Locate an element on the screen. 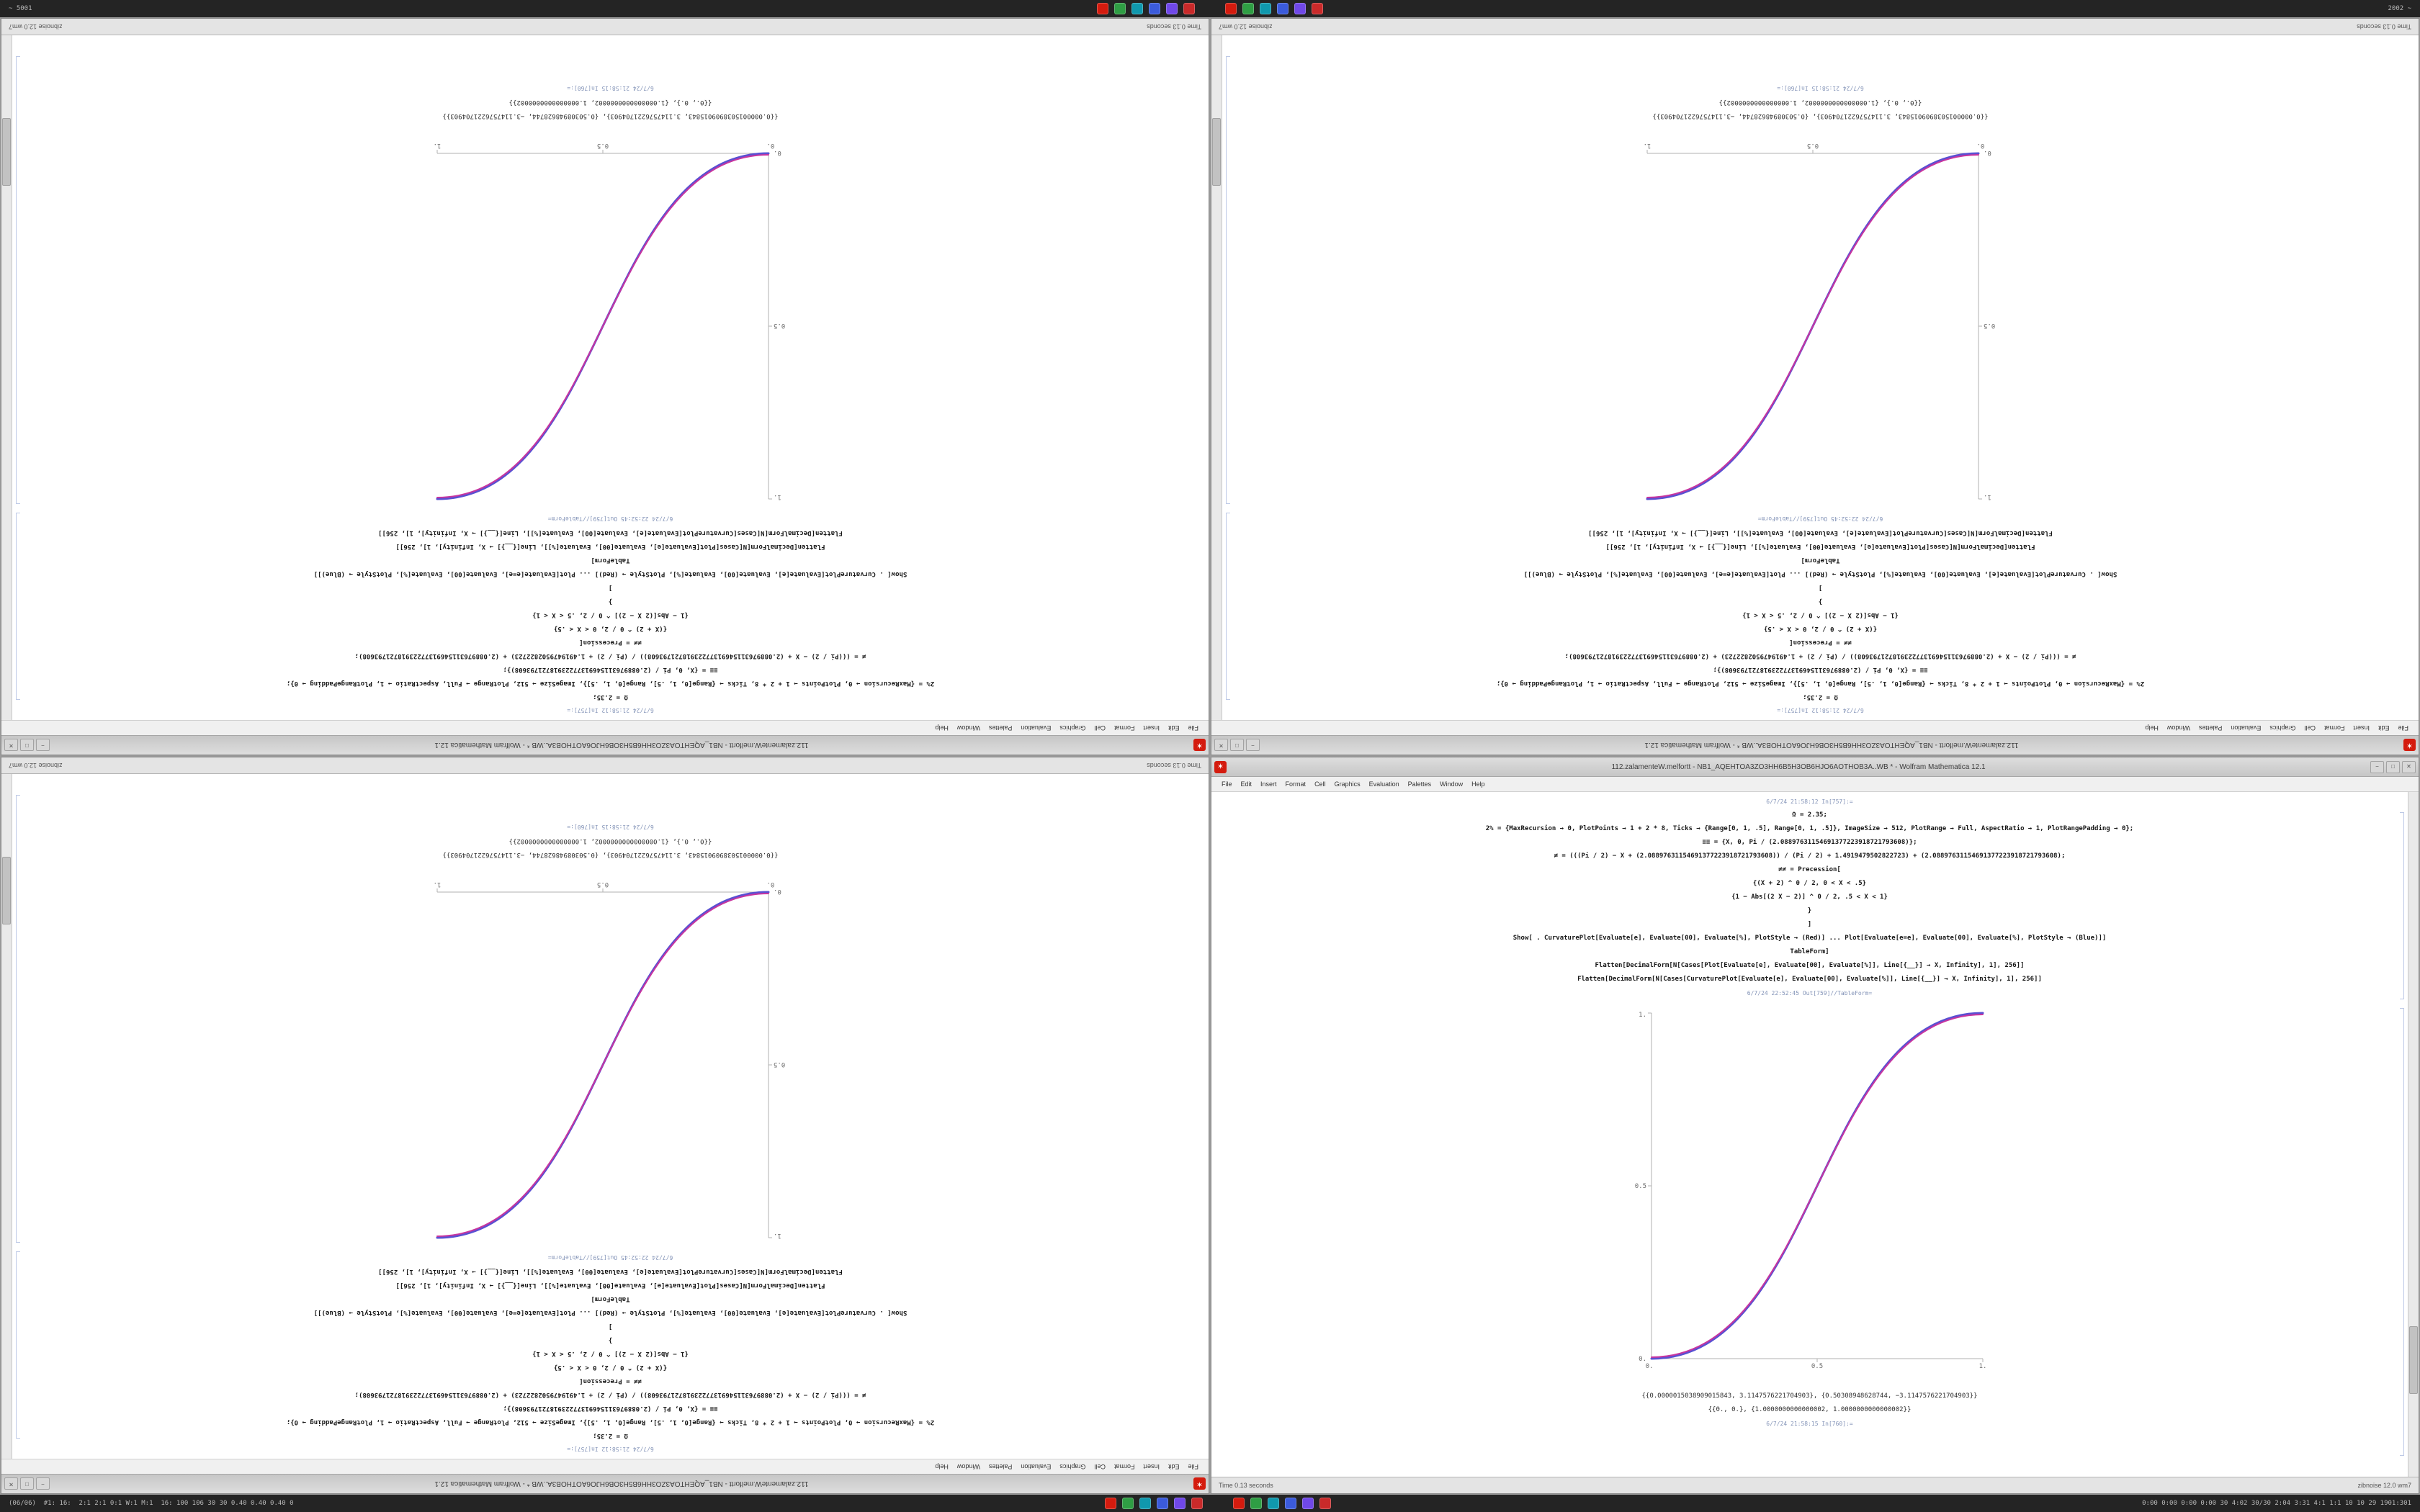 The image size is (2420, 1512). maximize-button: □ is located at coordinates (1237, 745).